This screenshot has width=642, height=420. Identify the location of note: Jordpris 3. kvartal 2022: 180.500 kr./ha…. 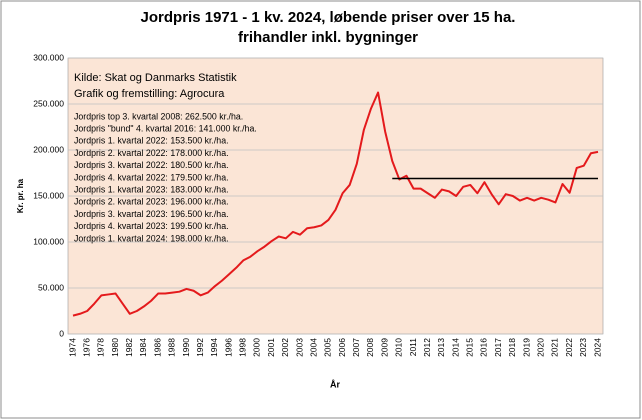
(151, 165).